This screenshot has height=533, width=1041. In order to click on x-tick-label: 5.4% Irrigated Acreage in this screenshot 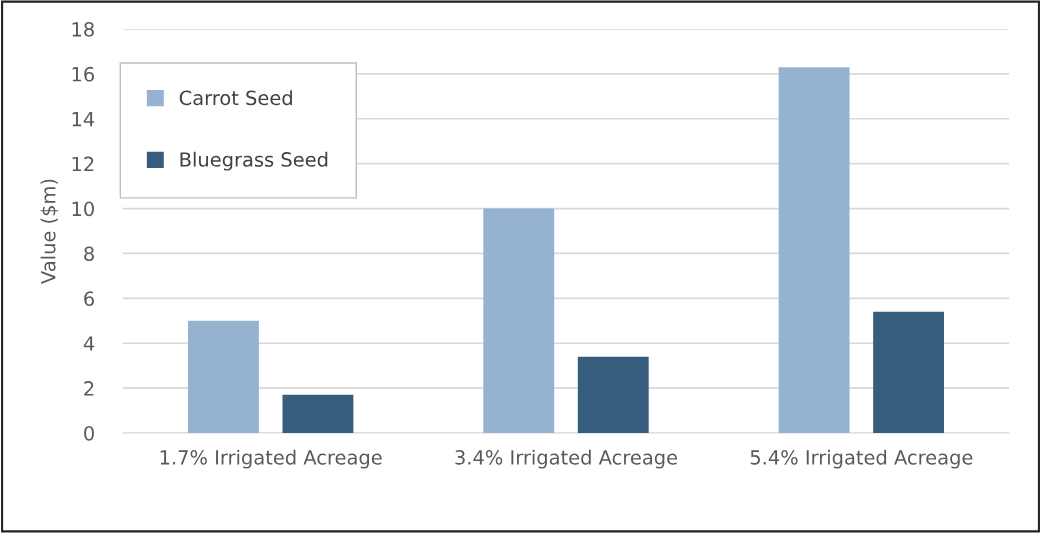, I will do `click(861, 459)`.